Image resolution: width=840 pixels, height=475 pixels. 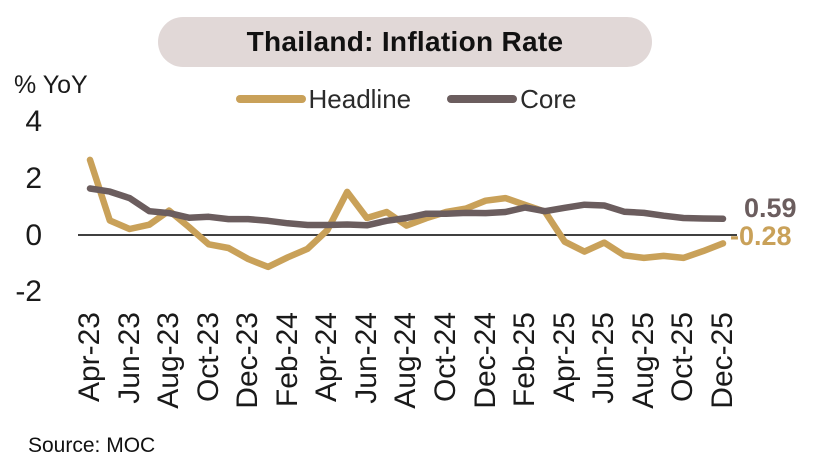 What do you see at coordinates (722, 360) in the screenshot?
I see `x-tick-label: Dec-25` at bounding box center [722, 360].